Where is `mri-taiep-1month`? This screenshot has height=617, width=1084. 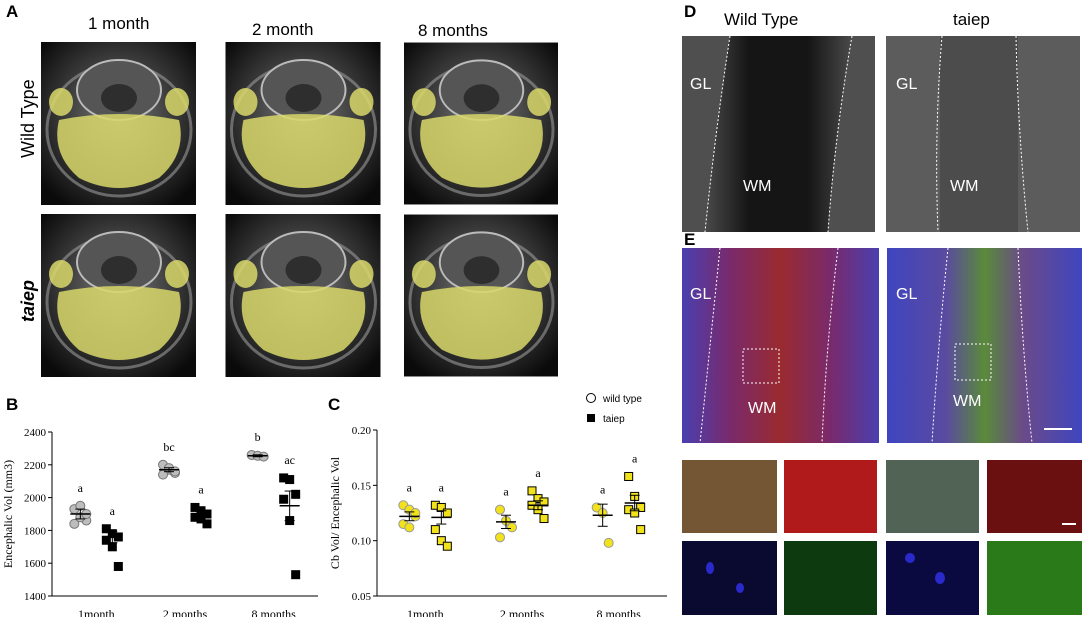
mri-taiep-1month is located at coordinates (118, 295).